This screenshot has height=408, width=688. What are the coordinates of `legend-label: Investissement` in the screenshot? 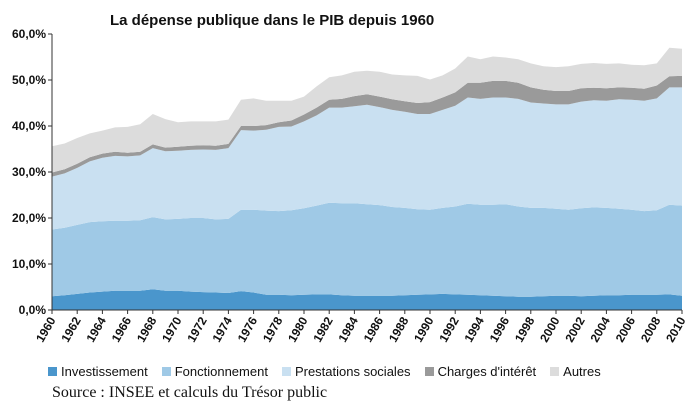 It's located at (104, 371).